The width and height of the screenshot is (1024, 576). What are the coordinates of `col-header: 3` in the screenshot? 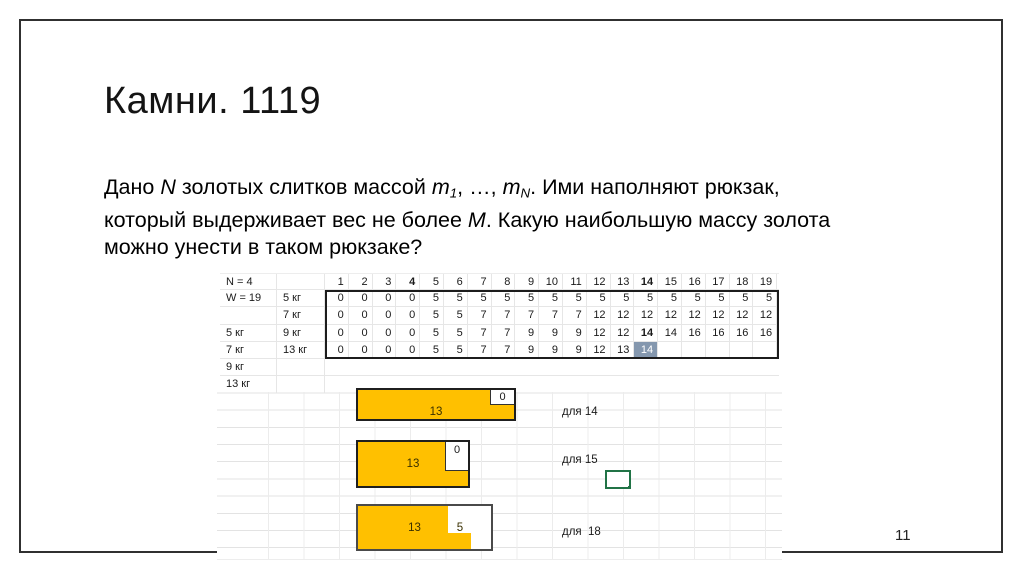 It's located at (385, 282).